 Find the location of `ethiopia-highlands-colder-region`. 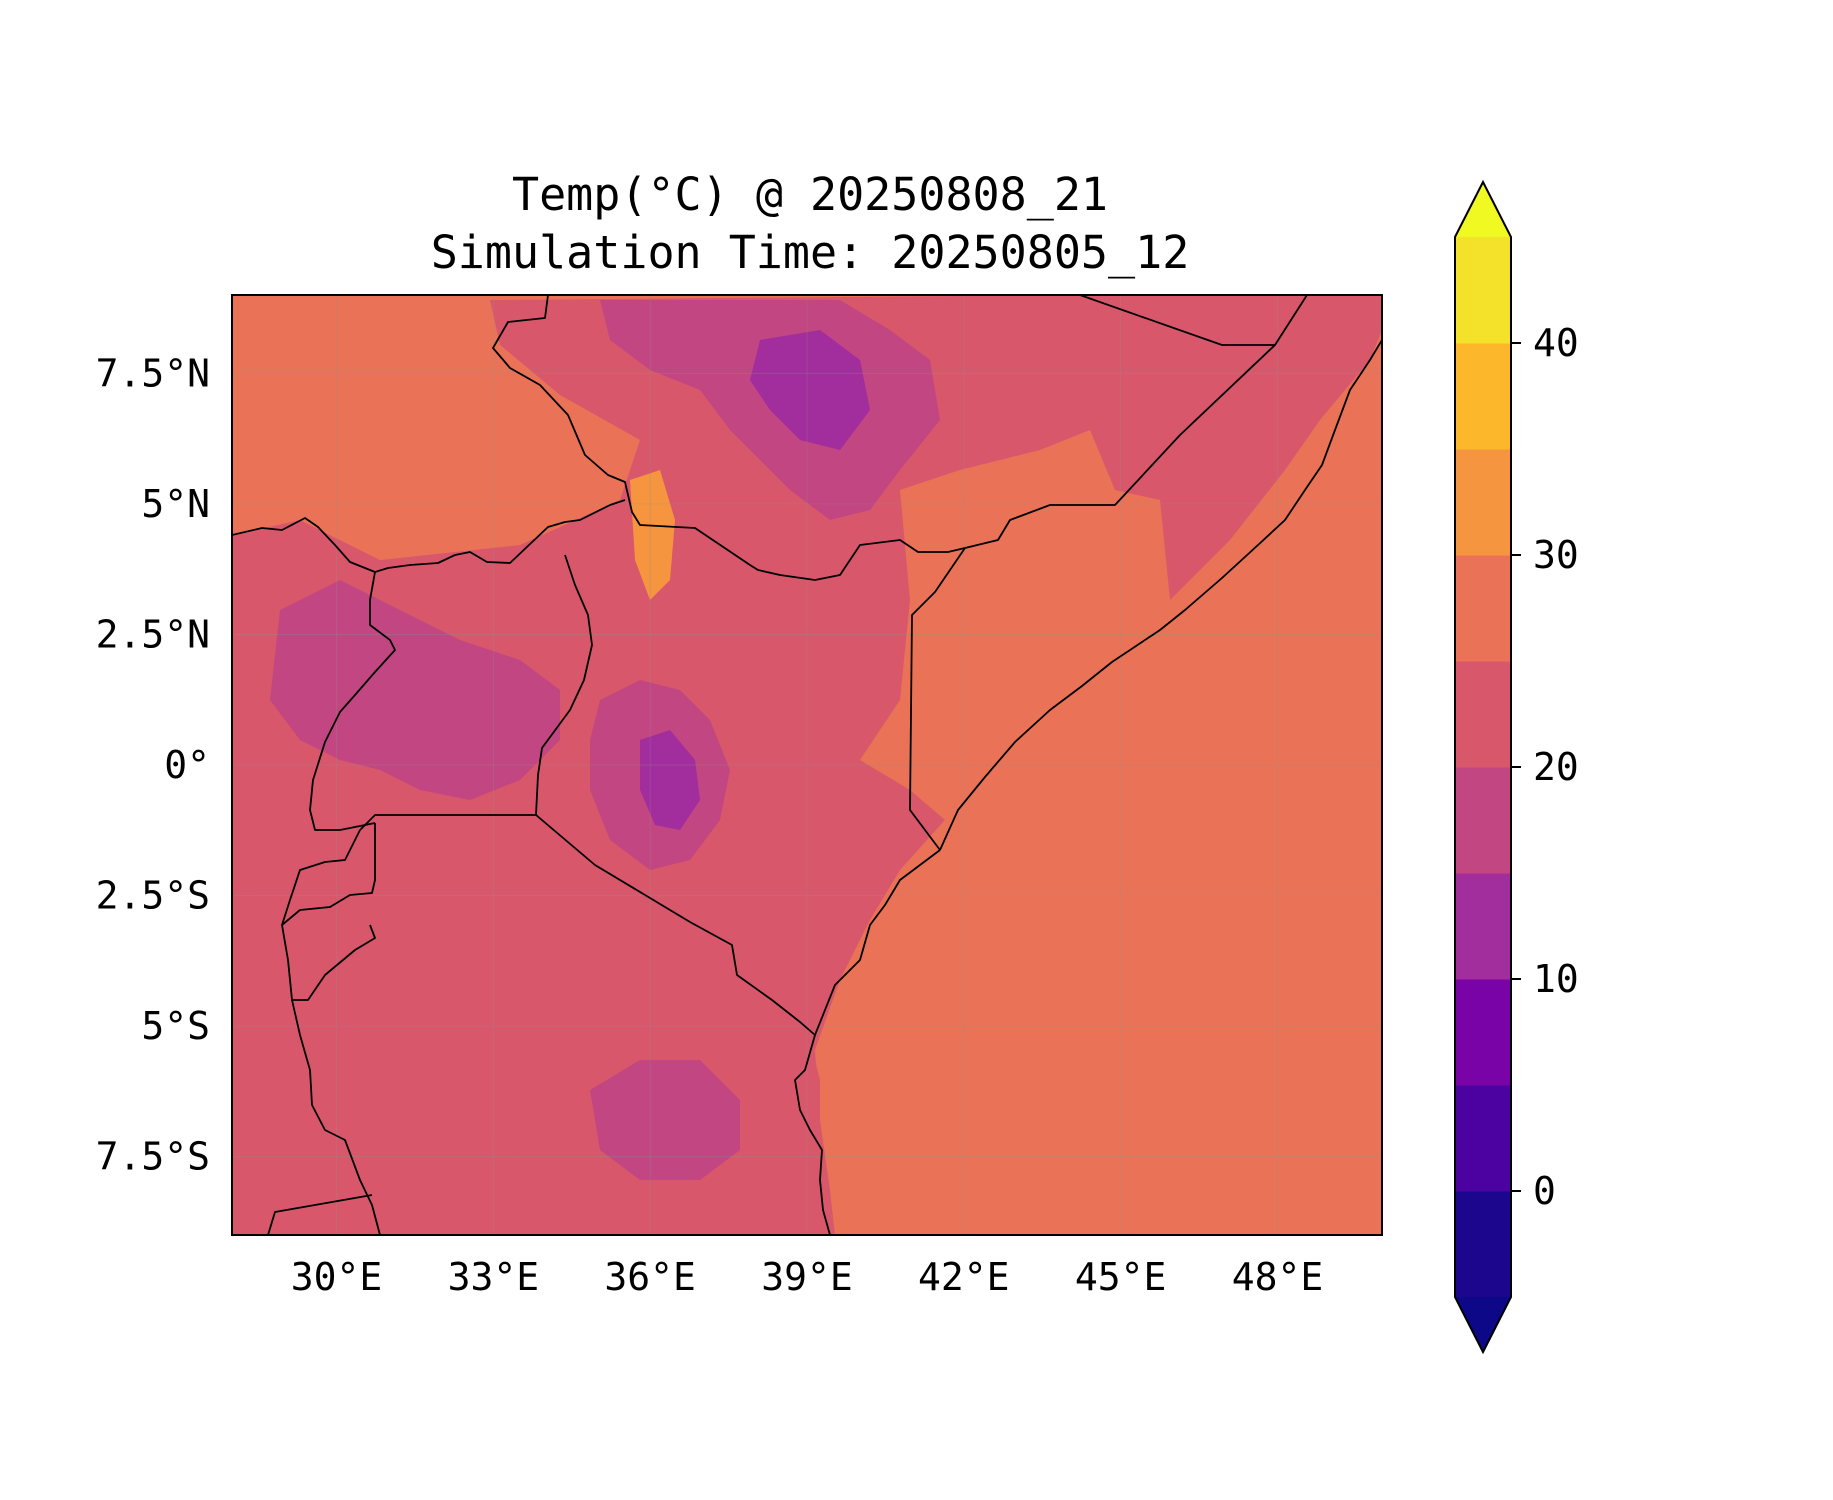

ethiopia-highlands-colder-region is located at coordinates (810, 390).